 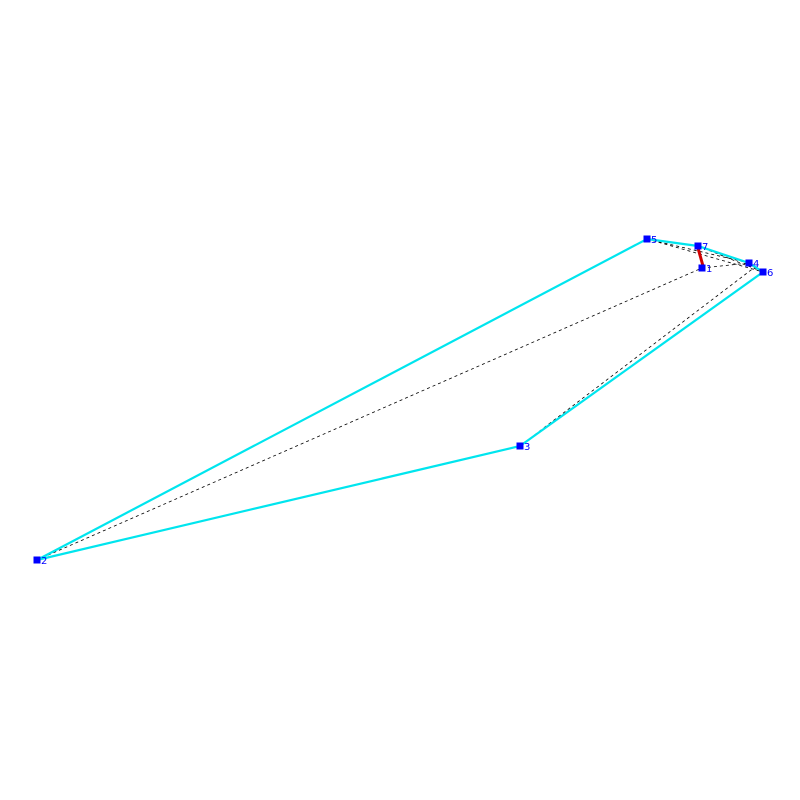 What do you see at coordinates (705, 247) in the screenshot?
I see `node-label: 7` at bounding box center [705, 247].